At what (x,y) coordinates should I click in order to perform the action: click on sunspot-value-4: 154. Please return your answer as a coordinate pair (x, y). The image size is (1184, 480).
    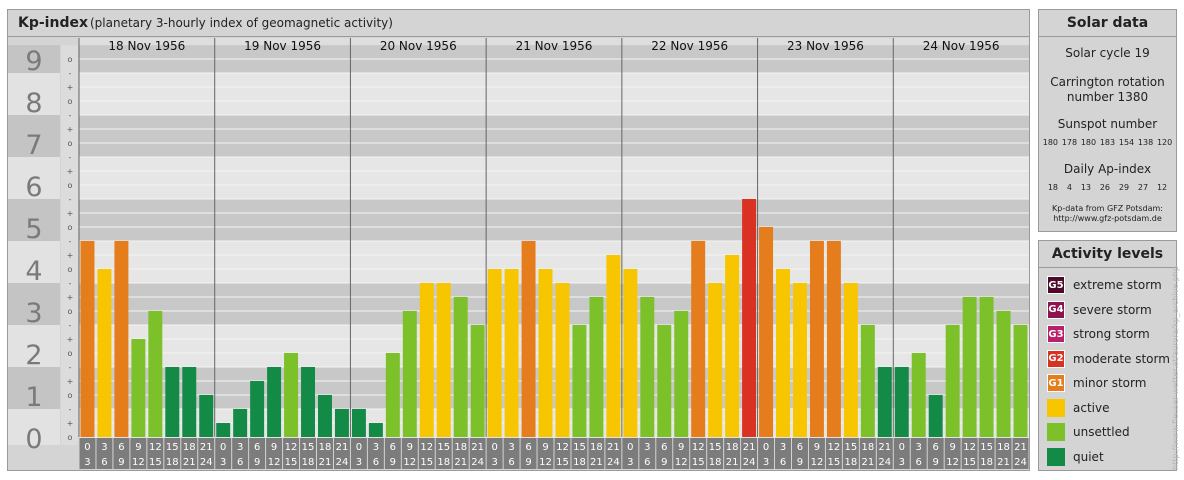
    Looking at the image, I should click on (1126, 142).